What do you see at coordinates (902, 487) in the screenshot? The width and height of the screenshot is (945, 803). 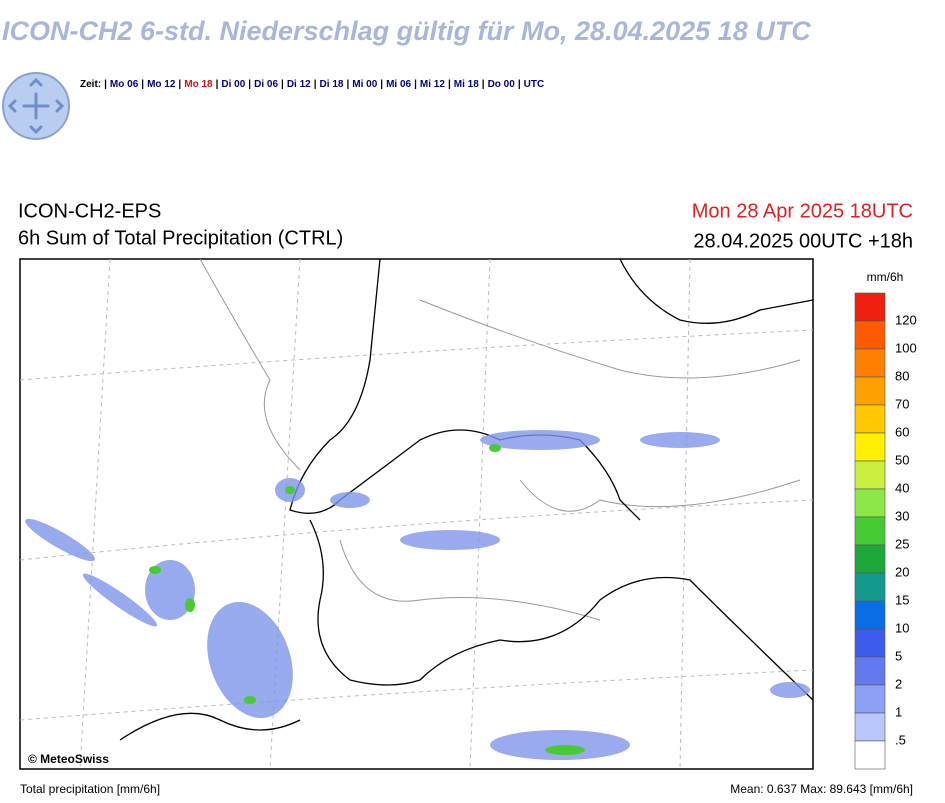 I see `colorbar-label: 40` at bounding box center [902, 487].